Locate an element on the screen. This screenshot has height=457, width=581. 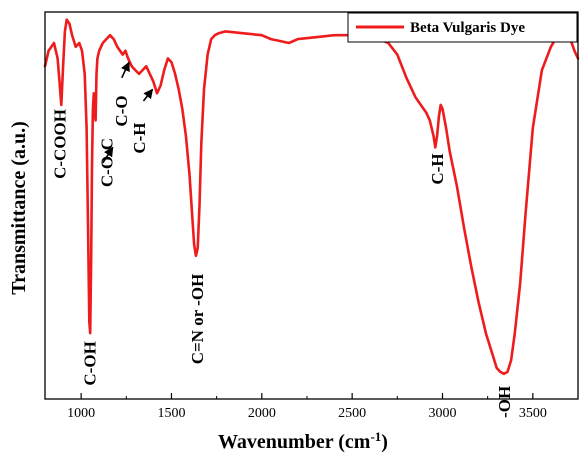
x-tick-label: 2000 is located at coordinates (262, 413).